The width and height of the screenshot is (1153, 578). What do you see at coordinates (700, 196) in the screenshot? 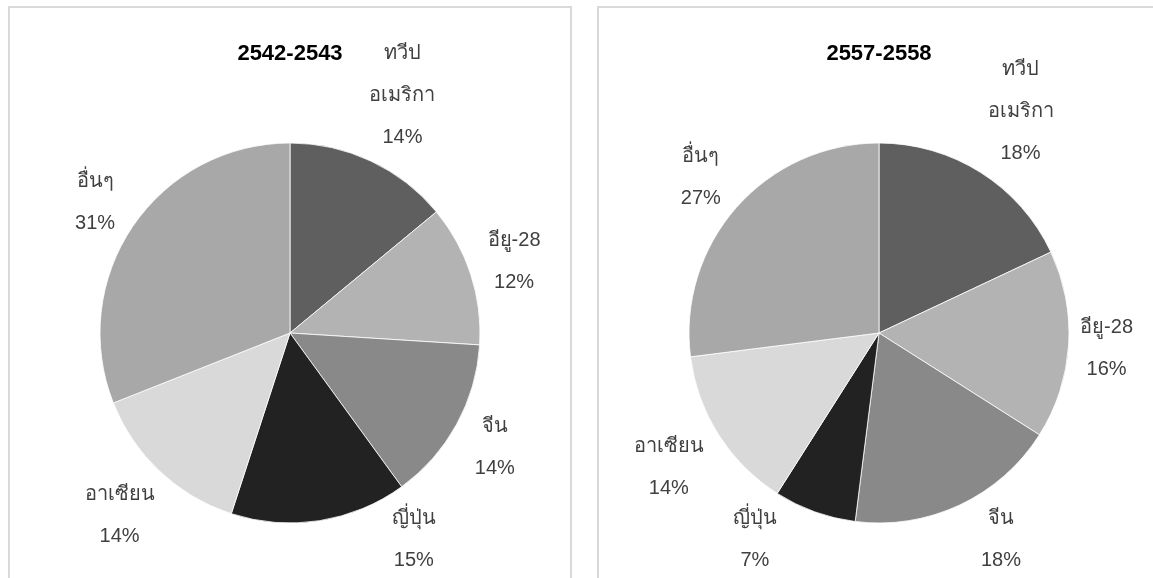
I see `value-label: 27%` at bounding box center [700, 196].